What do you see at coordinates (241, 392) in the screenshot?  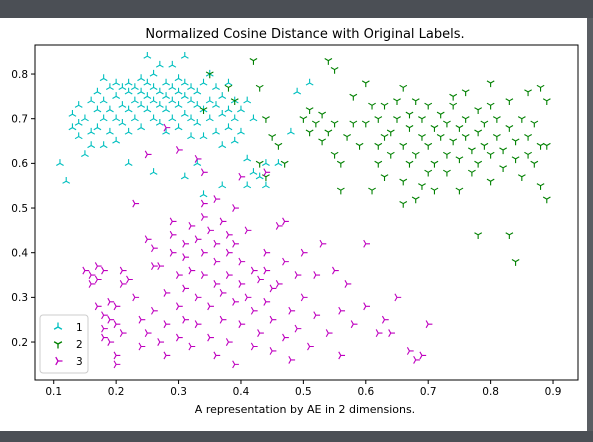 I see `x-tick-label: 0.4` at bounding box center [241, 392].